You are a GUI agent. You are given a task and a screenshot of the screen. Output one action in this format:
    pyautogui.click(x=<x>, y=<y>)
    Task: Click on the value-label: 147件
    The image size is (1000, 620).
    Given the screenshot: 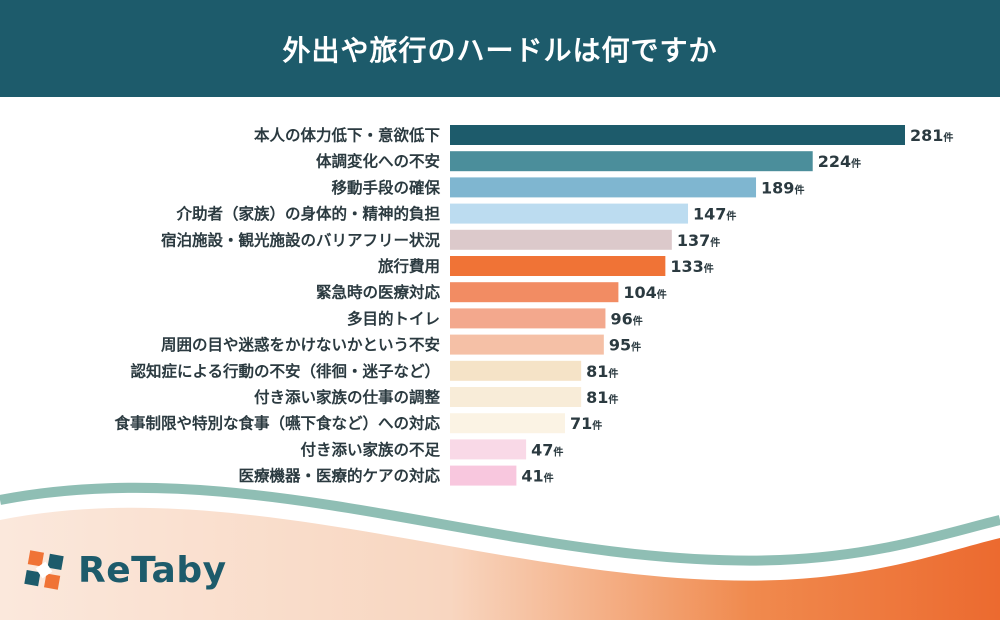 What is the action you would take?
    pyautogui.click(x=714, y=214)
    